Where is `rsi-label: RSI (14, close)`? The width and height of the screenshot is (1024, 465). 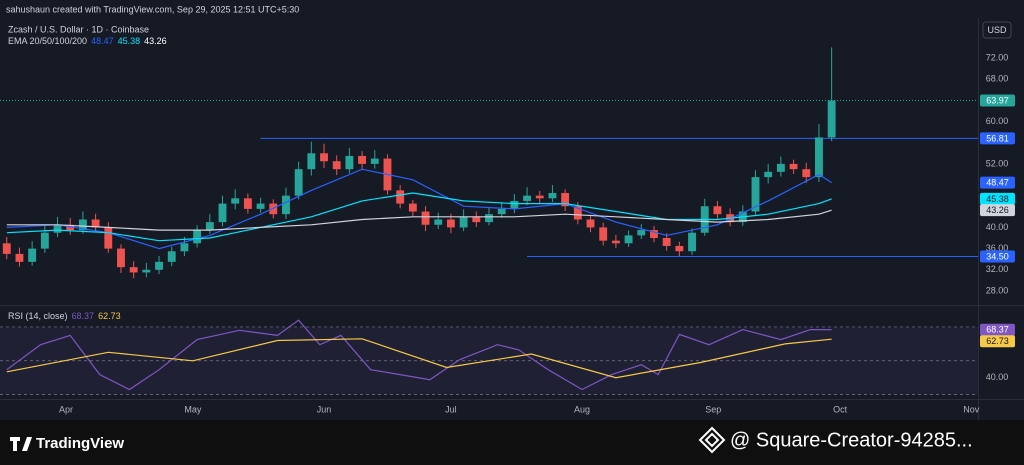 rsi-label: RSI (14, close) is located at coordinates (38, 316).